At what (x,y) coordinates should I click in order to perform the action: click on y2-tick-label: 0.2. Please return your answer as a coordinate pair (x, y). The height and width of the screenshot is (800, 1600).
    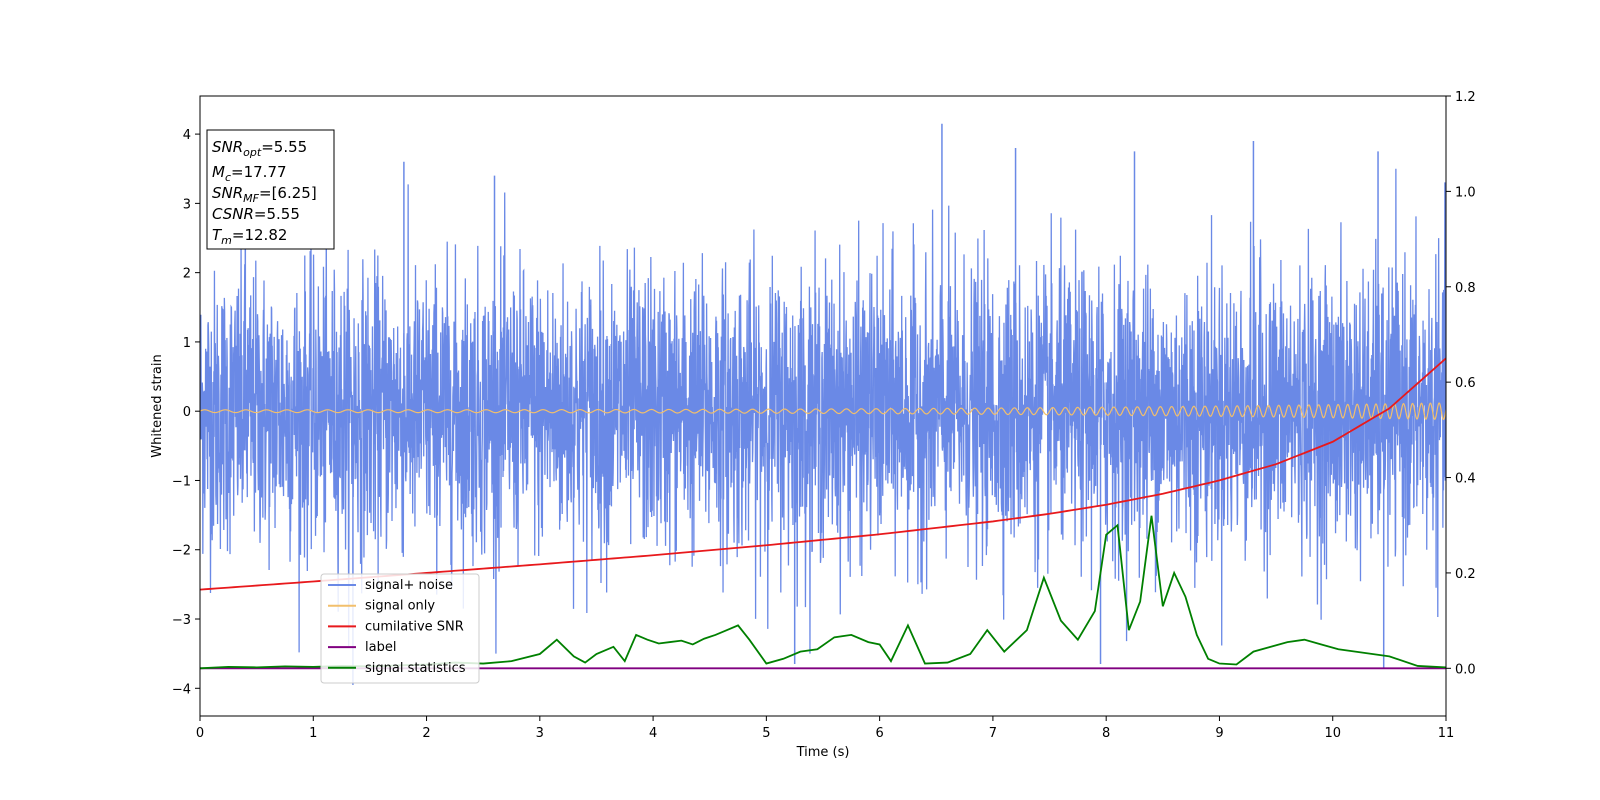
    Looking at the image, I should click on (1465, 574).